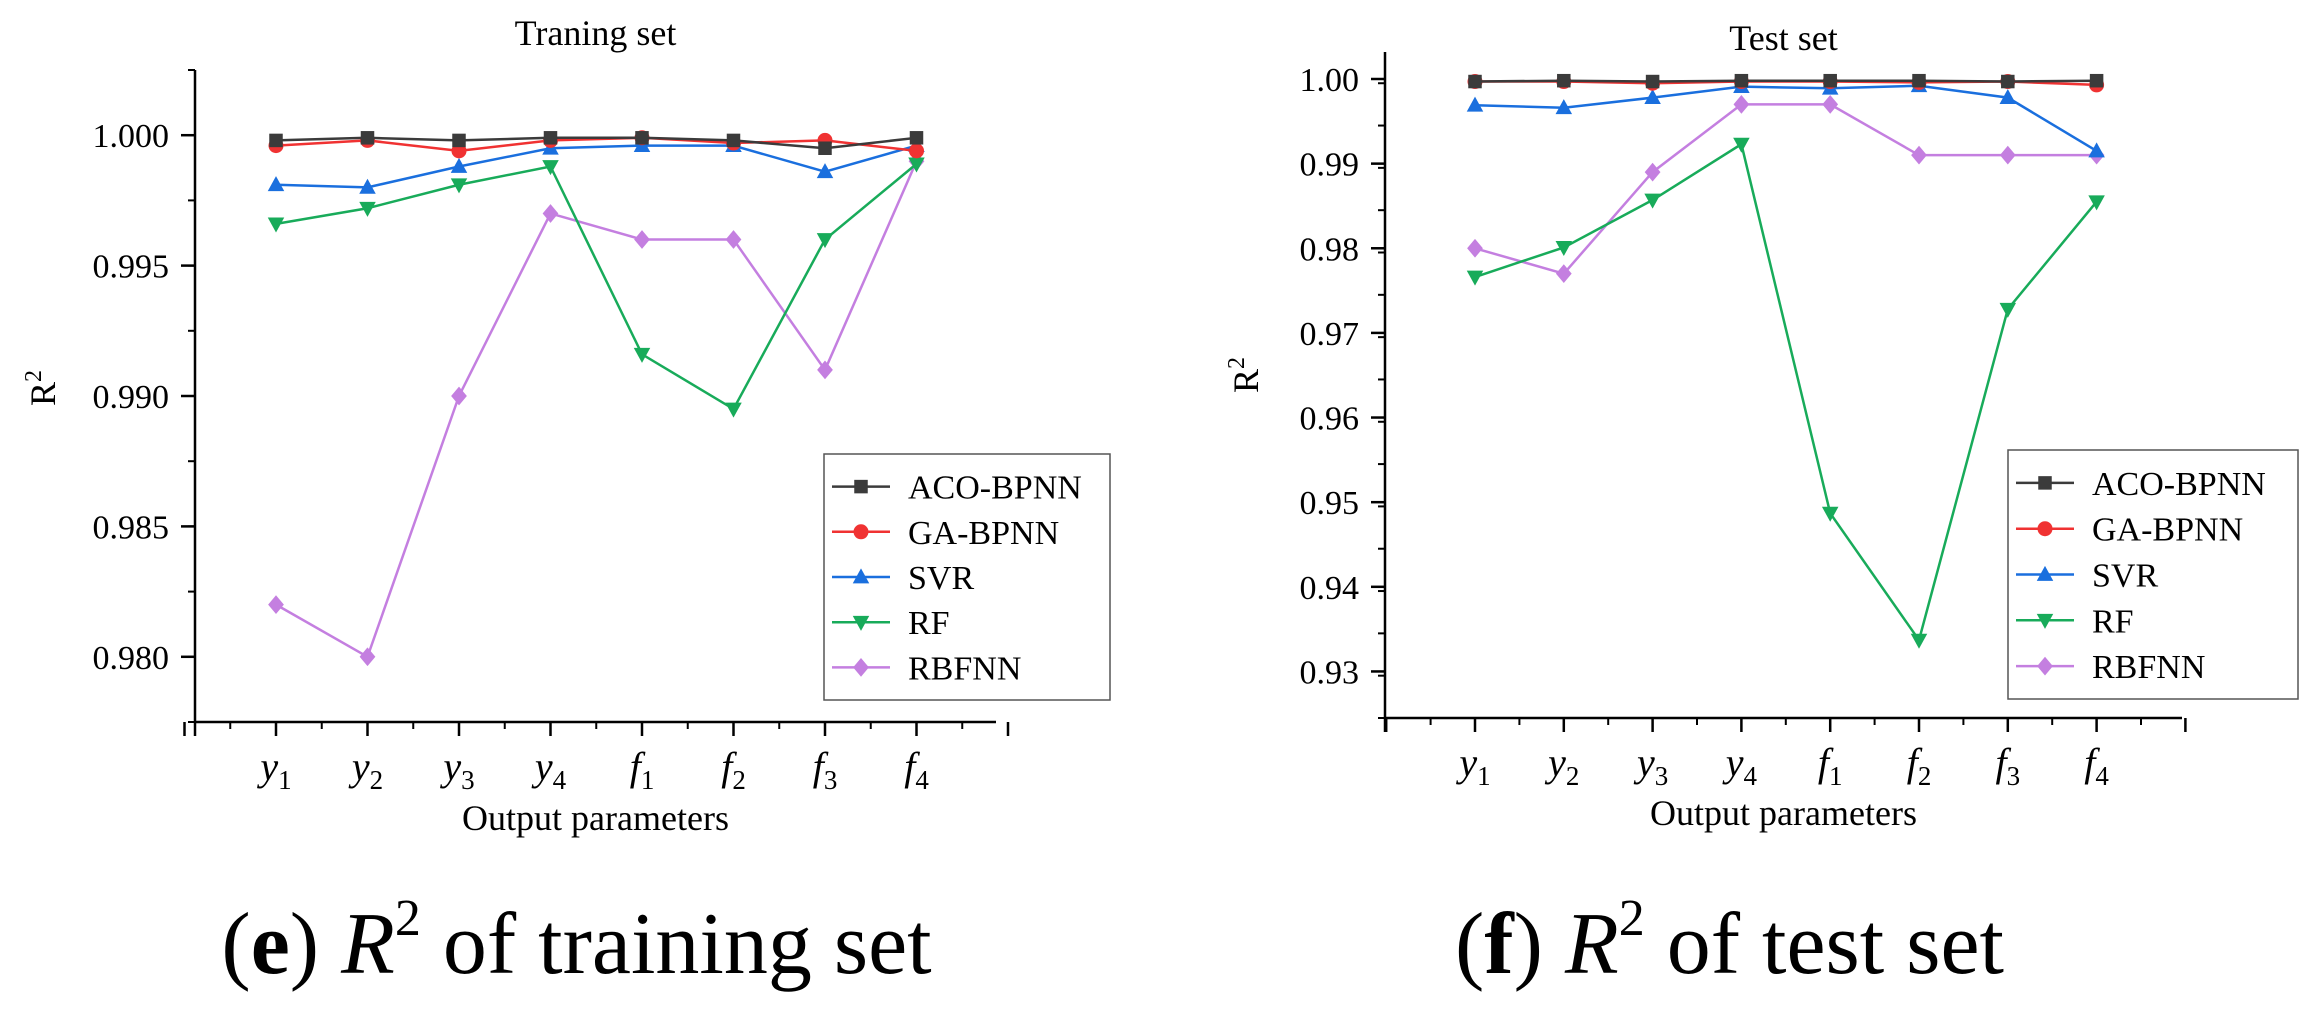  Describe the element at coordinates (131, 658) in the screenshot. I see `y-tick-label: 0.980` at that location.